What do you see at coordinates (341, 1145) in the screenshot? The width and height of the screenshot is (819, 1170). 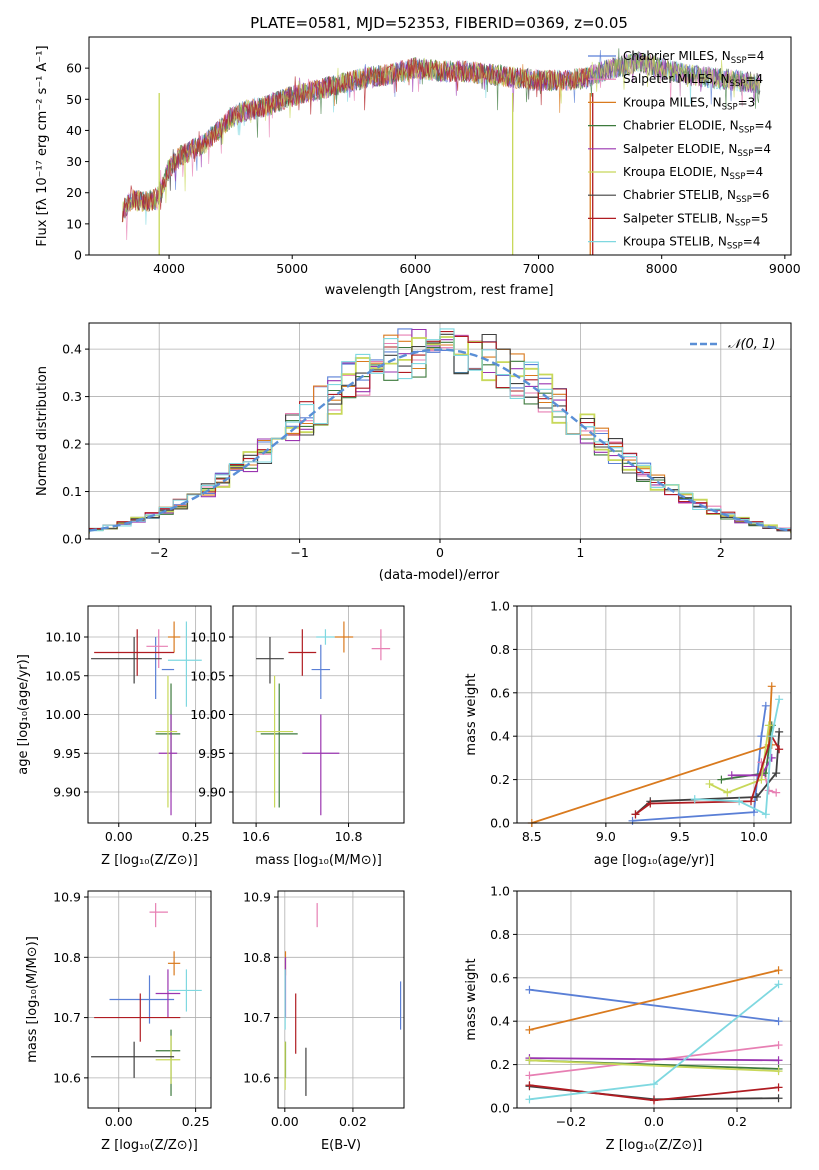 I see `x-axis-label: E(B-V)` at bounding box center [341, 1145].